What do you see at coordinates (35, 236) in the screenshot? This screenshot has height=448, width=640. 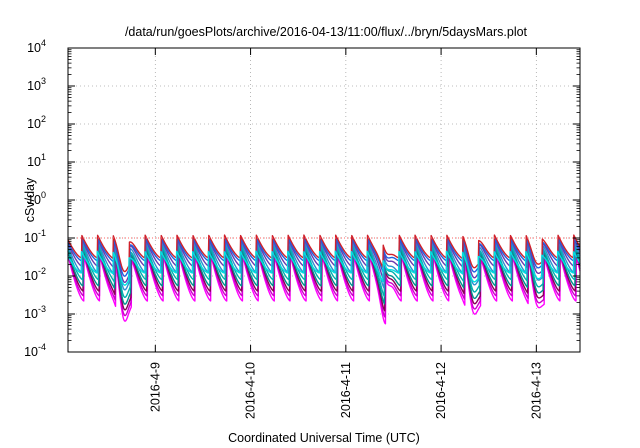 I see `y-tick-label: 10⁻¹` at bounding box center [35, 236].